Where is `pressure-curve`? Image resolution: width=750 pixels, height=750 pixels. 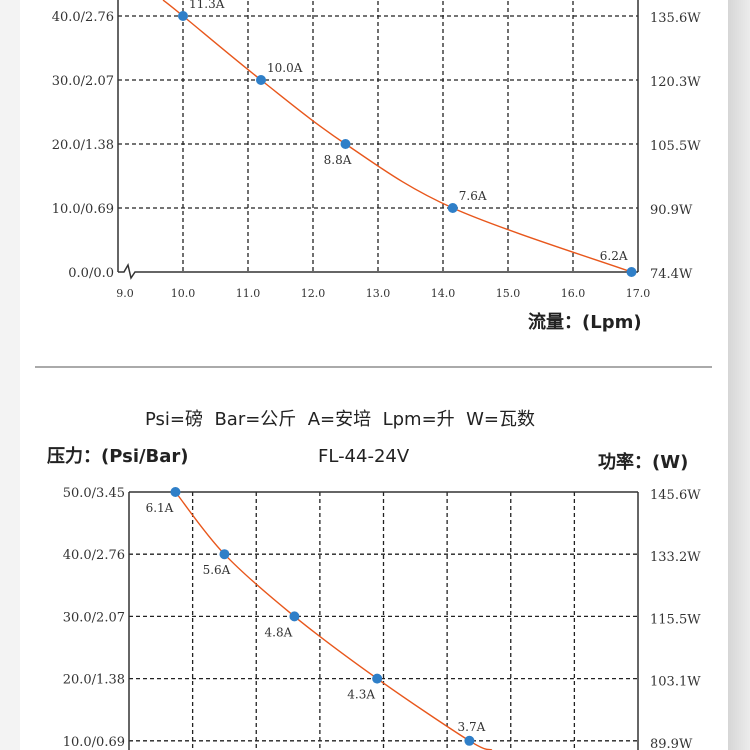
pressure-curve is located at coordinates (333, 620).